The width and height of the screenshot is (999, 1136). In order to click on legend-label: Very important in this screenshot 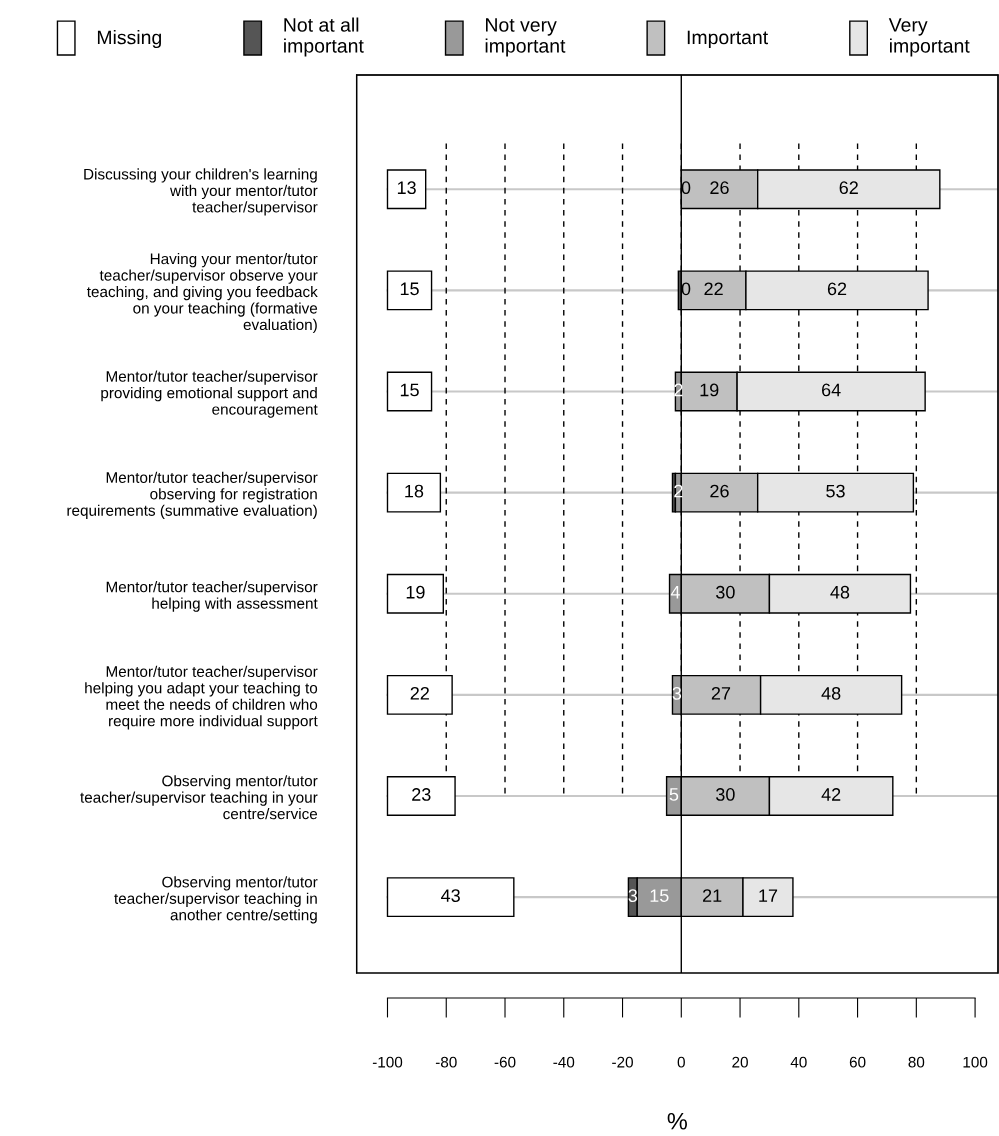, I will do `click(929, 37)`.